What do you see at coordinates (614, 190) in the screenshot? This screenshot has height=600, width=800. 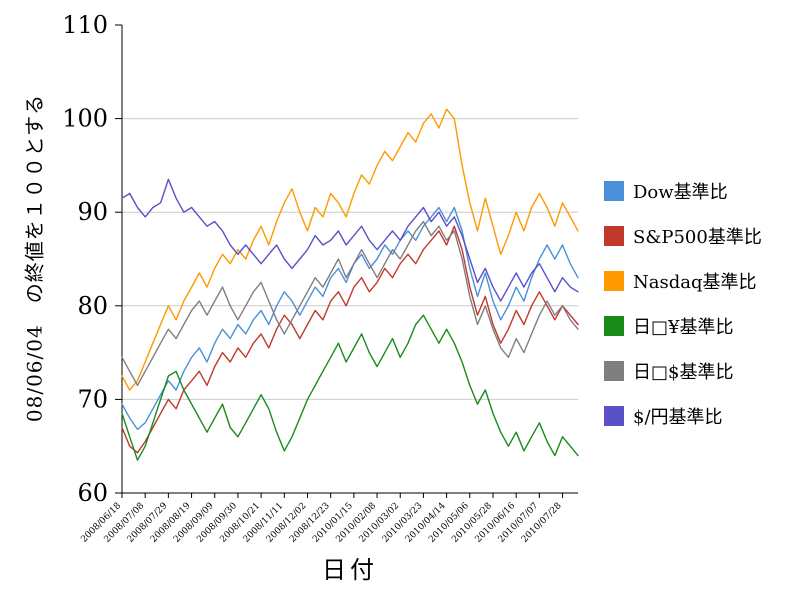 I see `dow-swatch-icon` at bounding box center [614, 190].